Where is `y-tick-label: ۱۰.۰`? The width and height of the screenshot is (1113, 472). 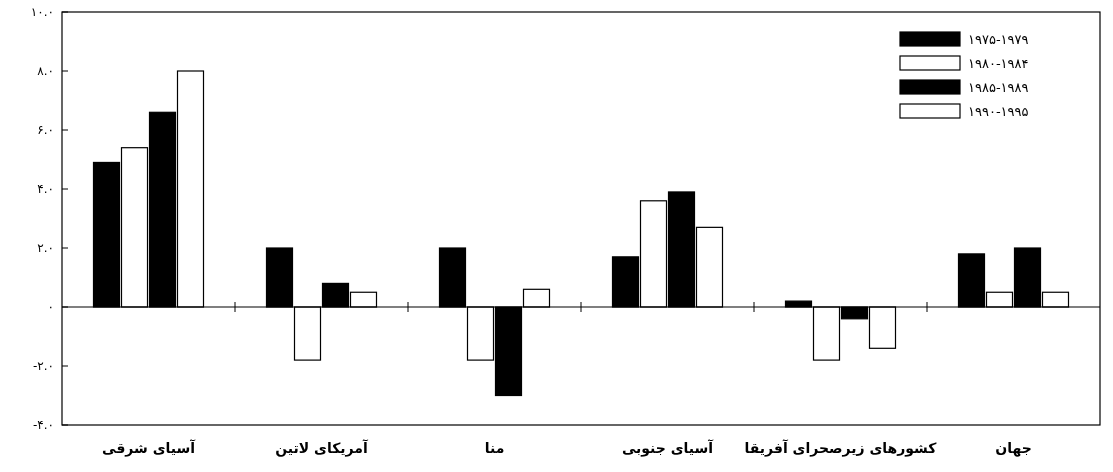
y-tick-label: ۱۰.۰ is located at coordinates (42, 12).